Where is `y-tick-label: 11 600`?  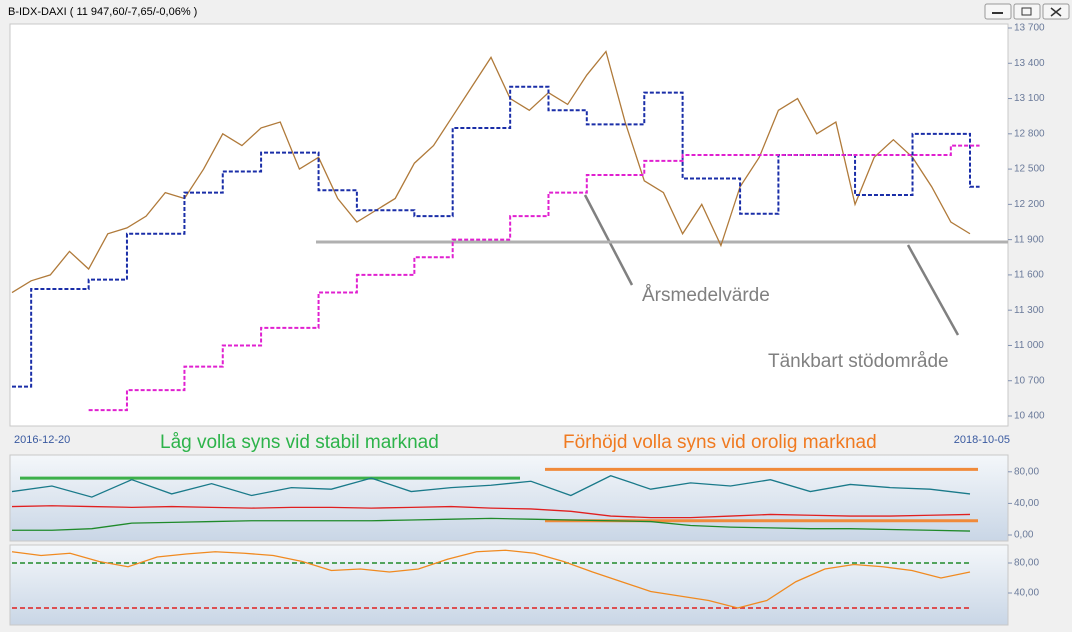
y-tick-label: 11 600 is located at coordinates (1029, 275).